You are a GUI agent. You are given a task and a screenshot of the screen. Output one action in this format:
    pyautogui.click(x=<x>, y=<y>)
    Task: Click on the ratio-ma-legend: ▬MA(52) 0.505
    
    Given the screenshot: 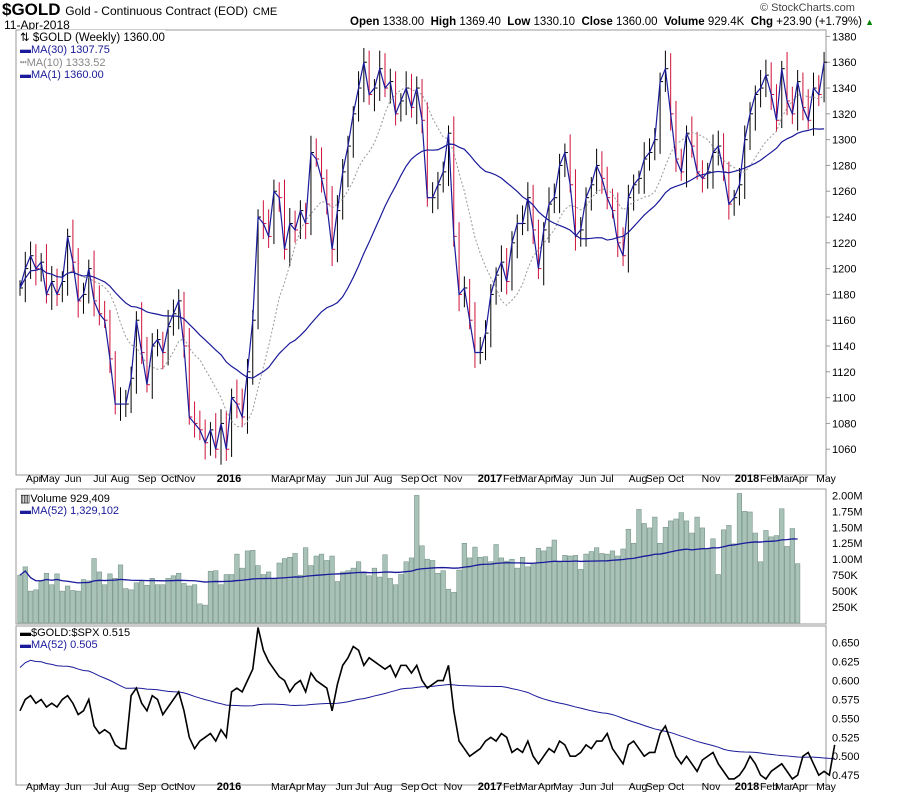 What is the action you would take?
    pyautogui.click(x=59, y=645)
    